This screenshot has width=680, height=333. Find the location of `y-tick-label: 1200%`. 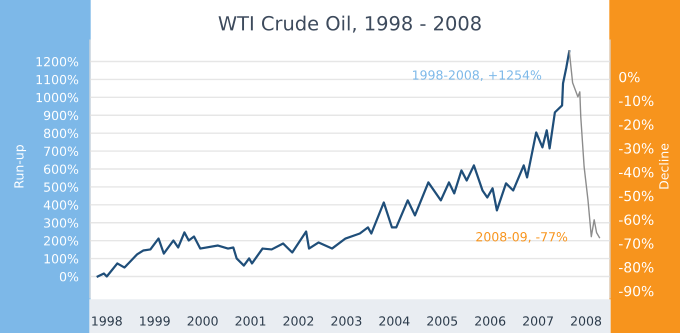

y-tick-label: 1200% is located at coordinates (57, 61).